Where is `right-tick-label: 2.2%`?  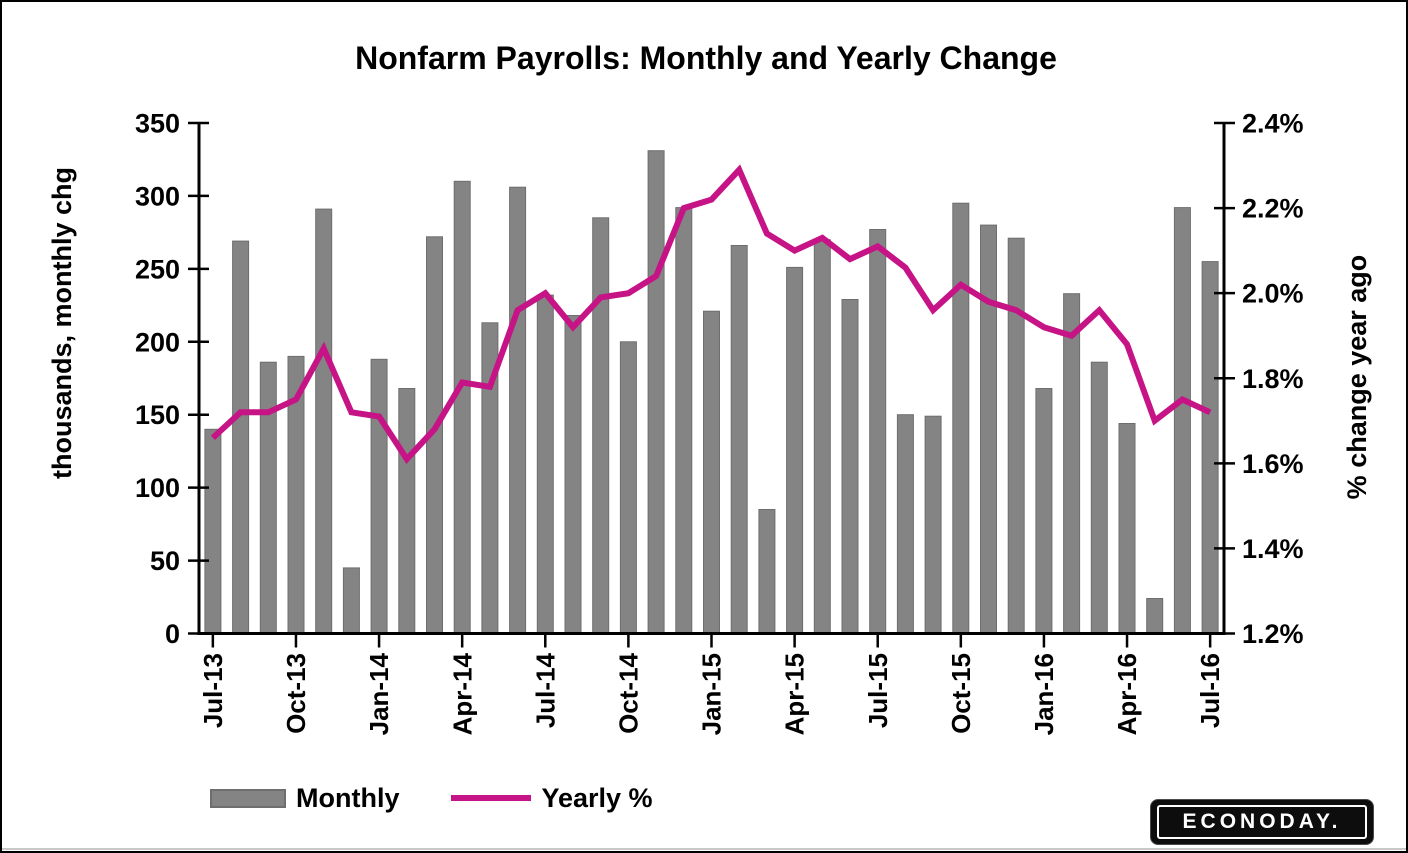
right-tick-label: 2.2% is located at coordinates (1273, 209).